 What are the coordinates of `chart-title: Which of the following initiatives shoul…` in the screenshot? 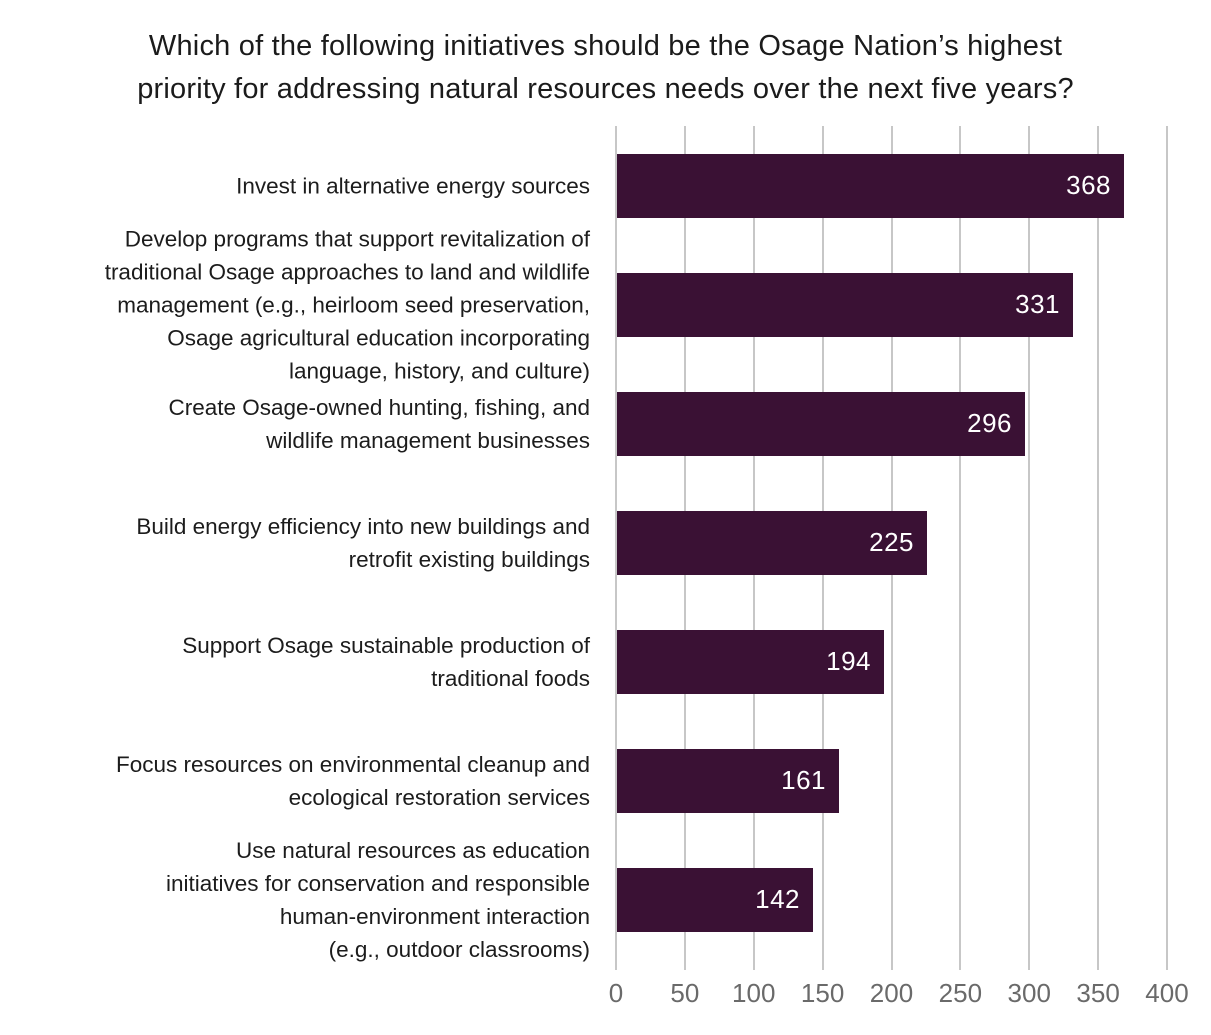 It's located at (605, 68).